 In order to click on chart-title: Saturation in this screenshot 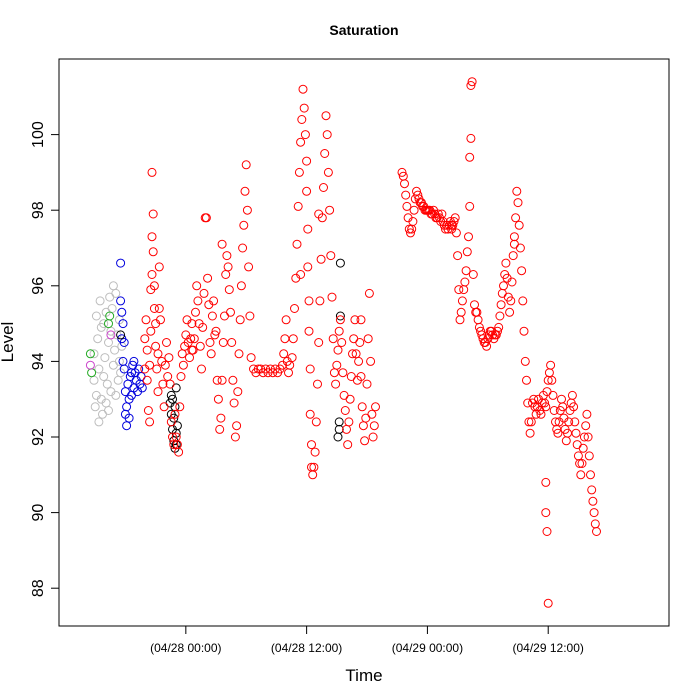, I will do `click(363, 30)`.